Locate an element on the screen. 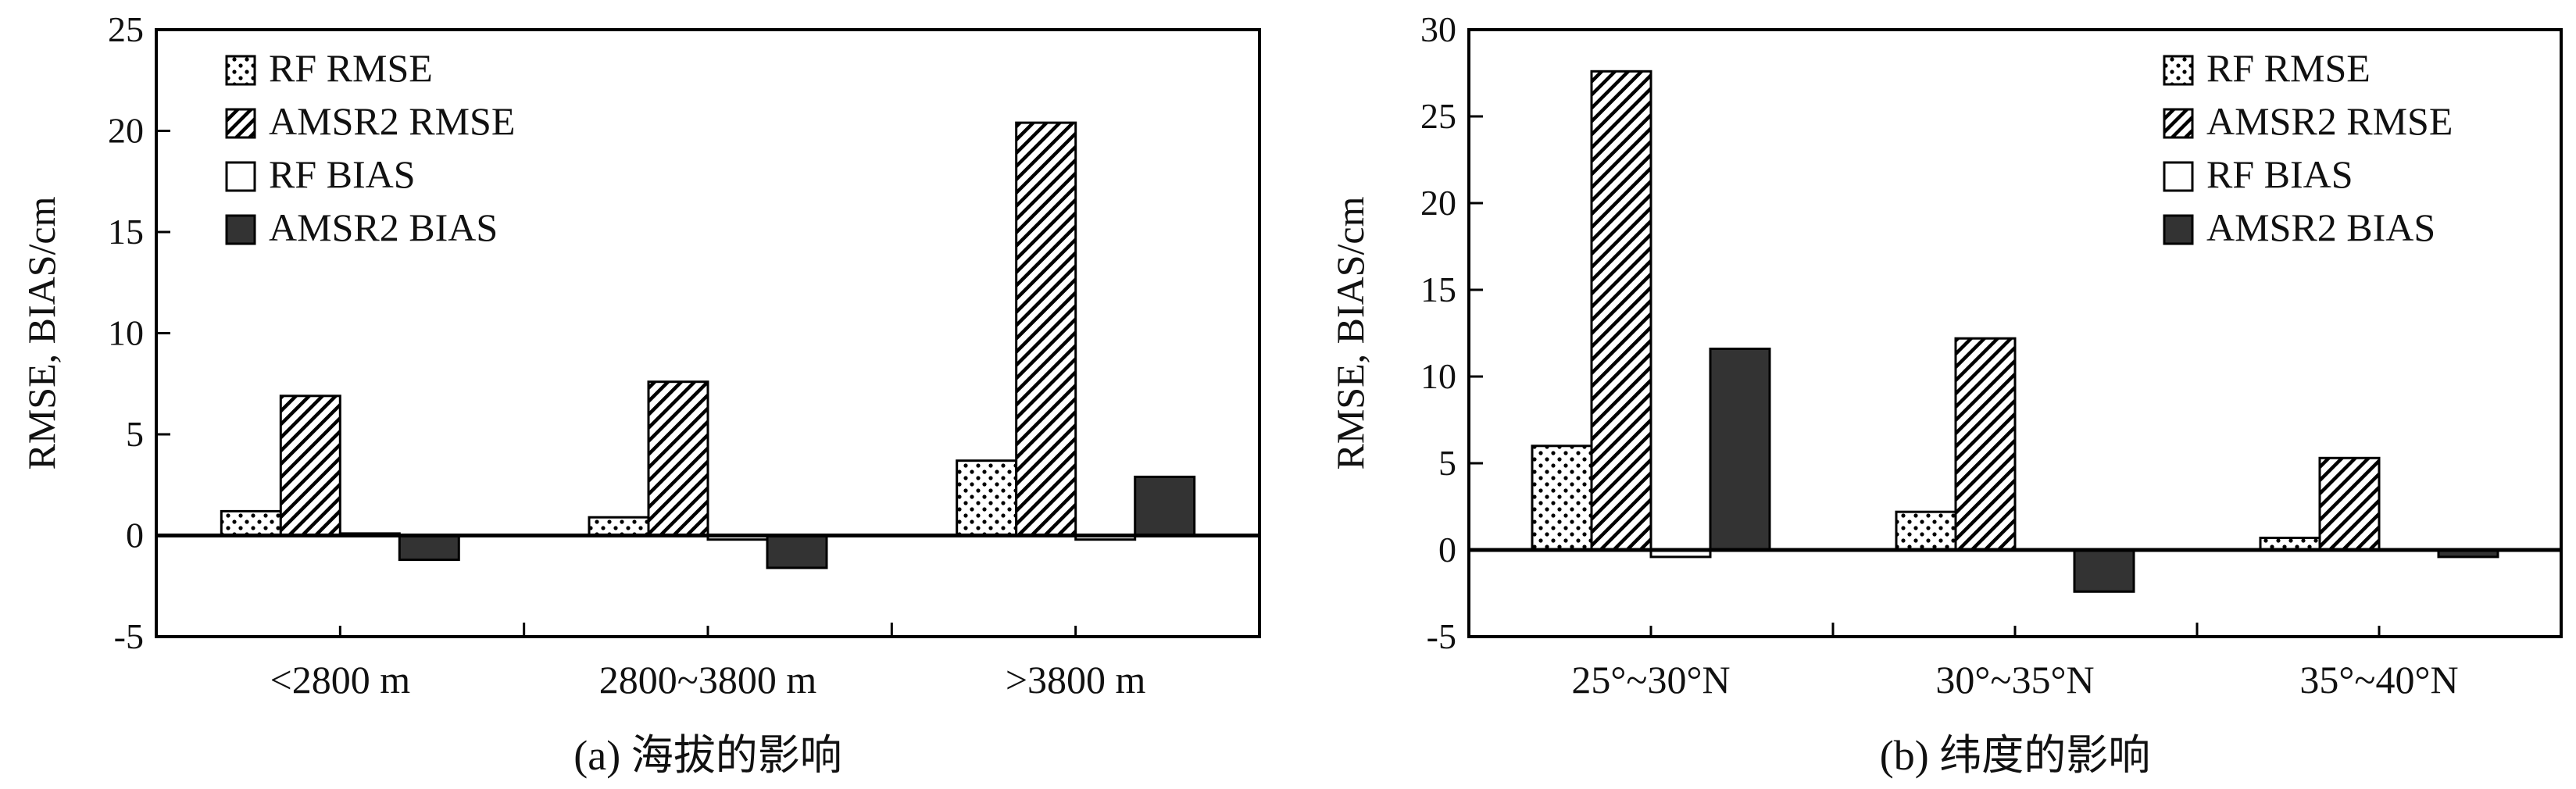 The height and width of the screenshot is (789, 2576). x-category-label: >3800 m is located at coordinates (1076, 680).